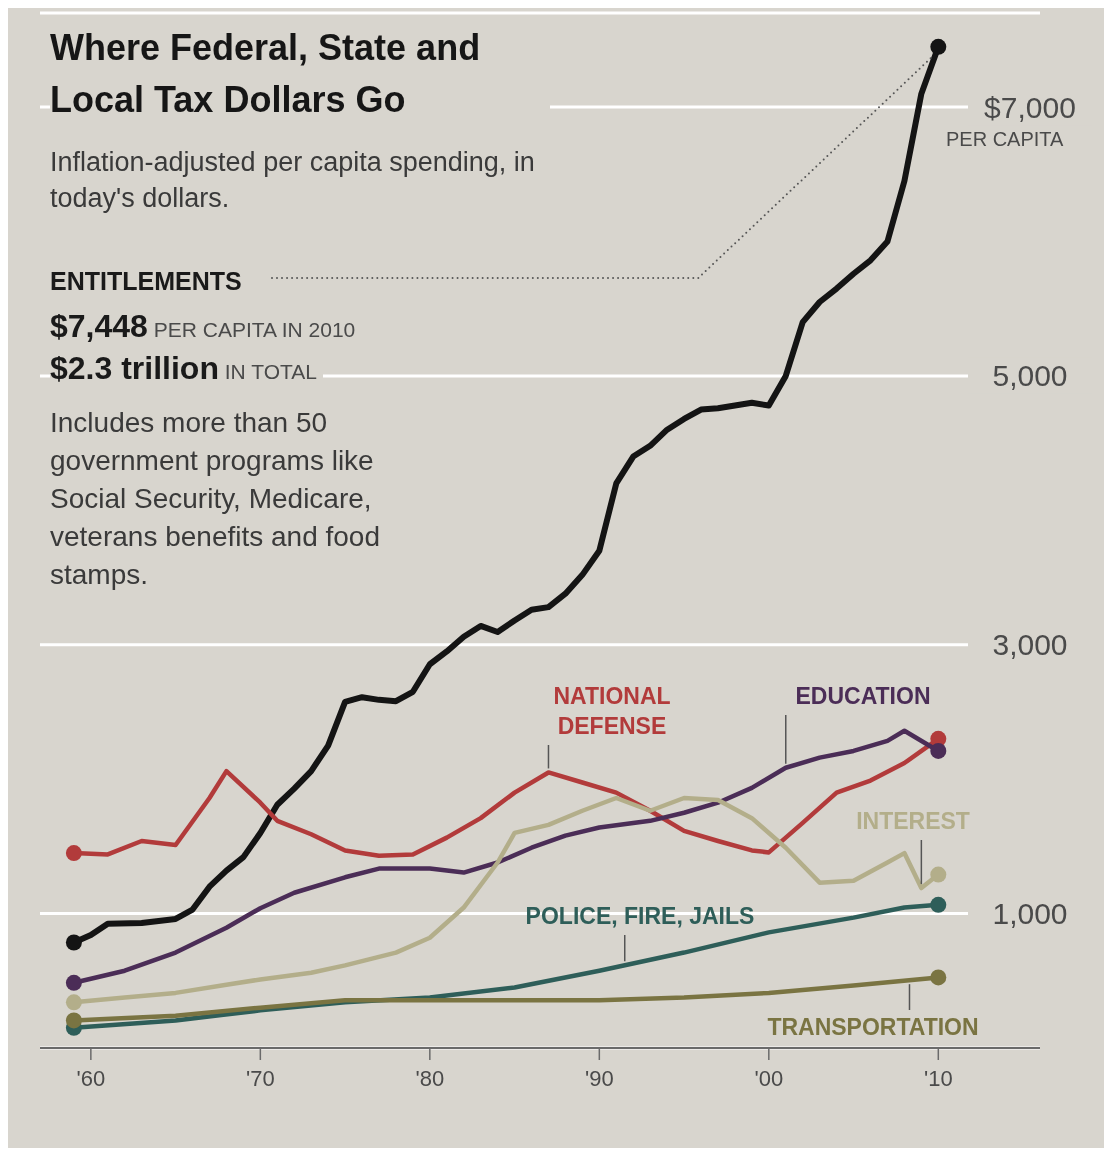 Image resolution: width=1112 pixels, height=1151 pixels. I want to click on series-label: POLICE, FIRE, JAILS, so click(640, 916).